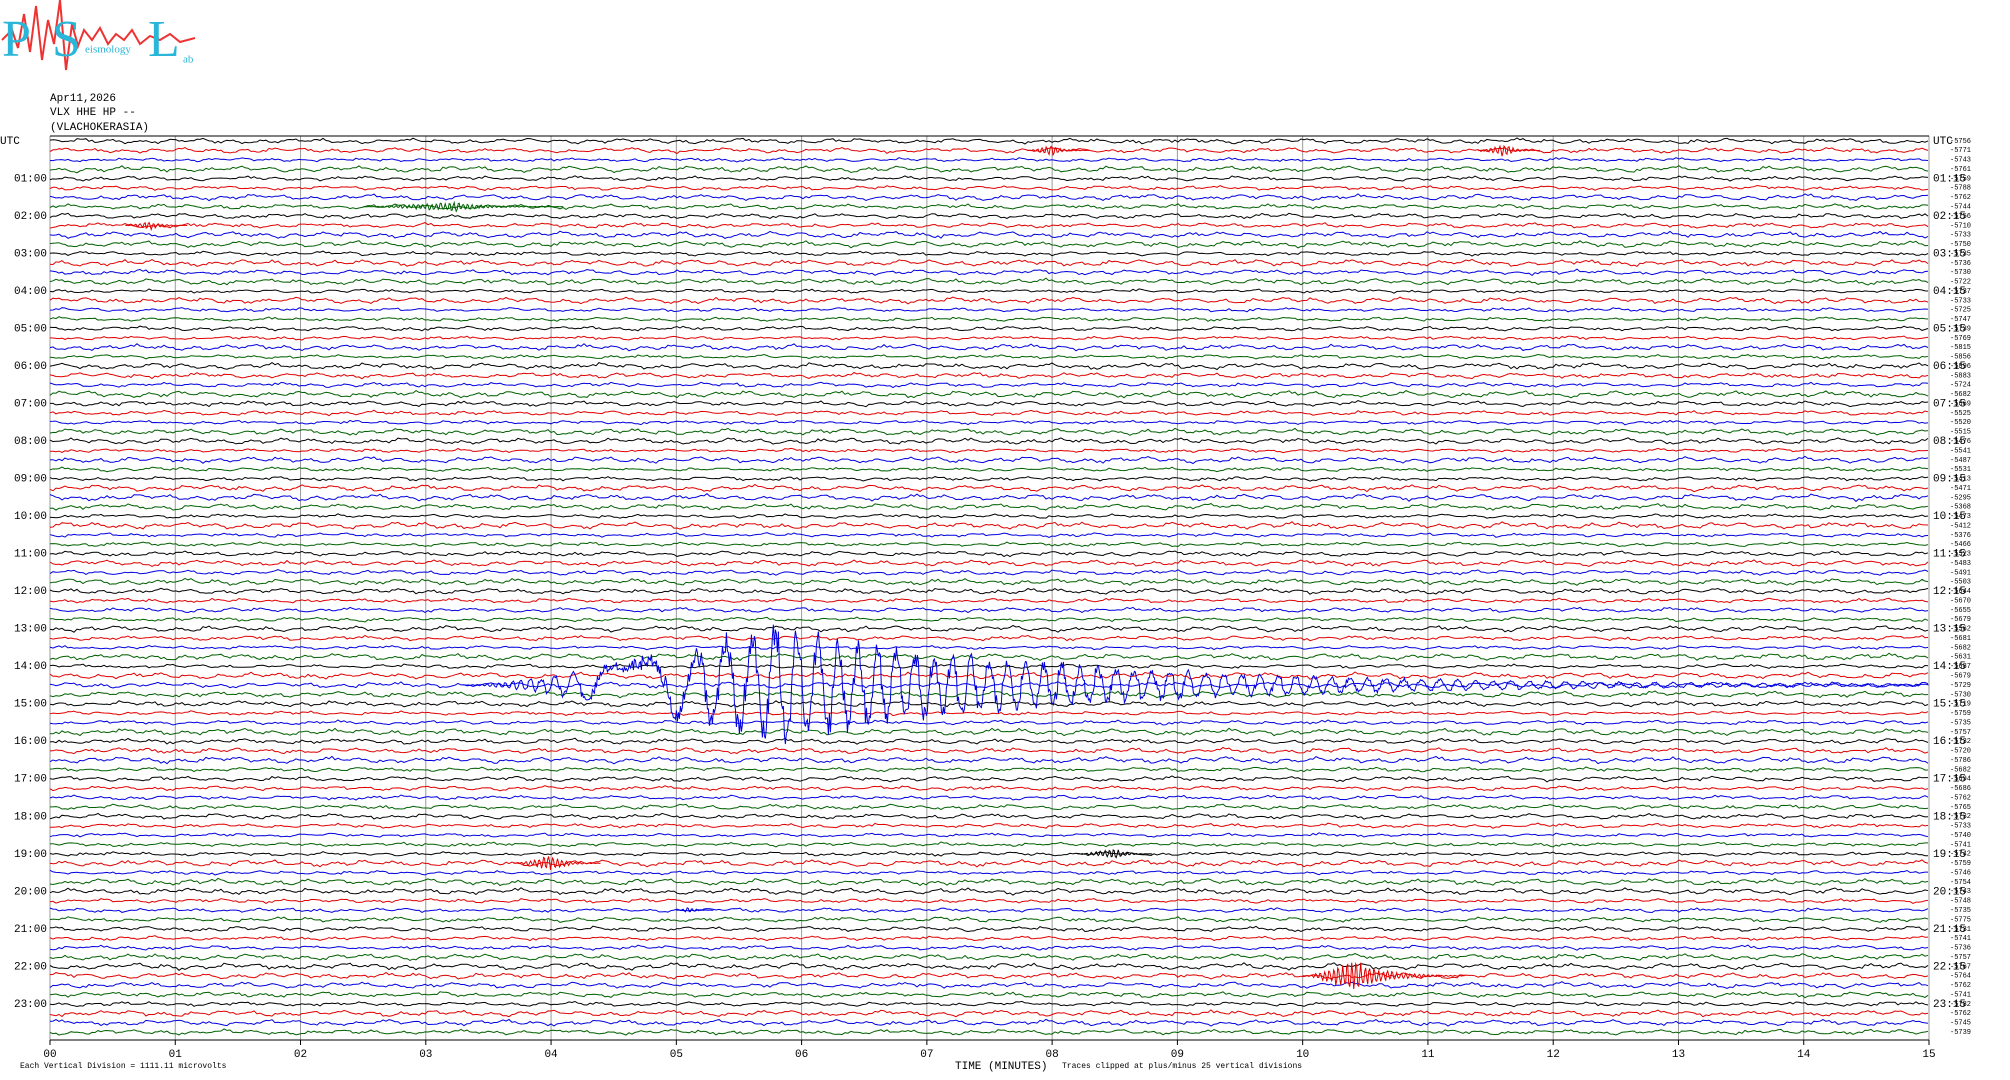 This screenshot has height=1080, width=2010. I want to click on trace-offset: -5670, so click(1960, 601).